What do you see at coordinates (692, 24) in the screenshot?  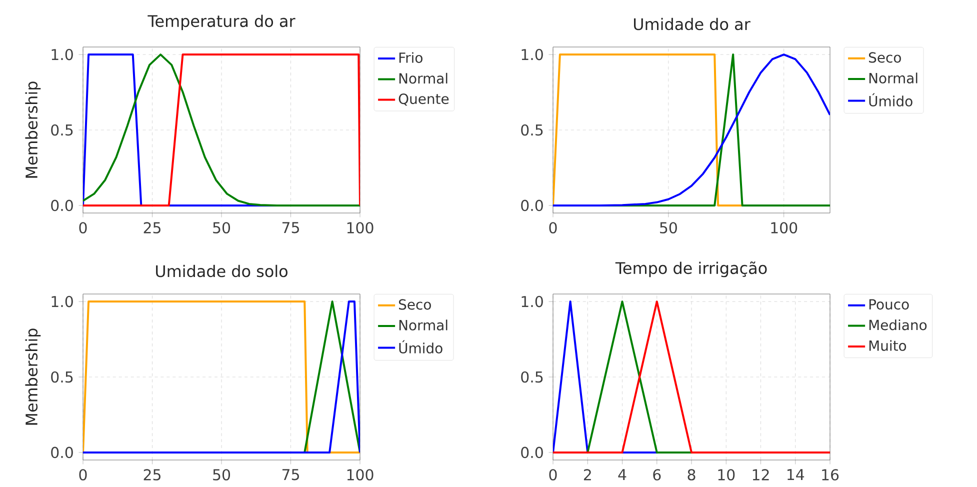 I see `chart-title: Umidade do ar` at bounding box center [692, 24].